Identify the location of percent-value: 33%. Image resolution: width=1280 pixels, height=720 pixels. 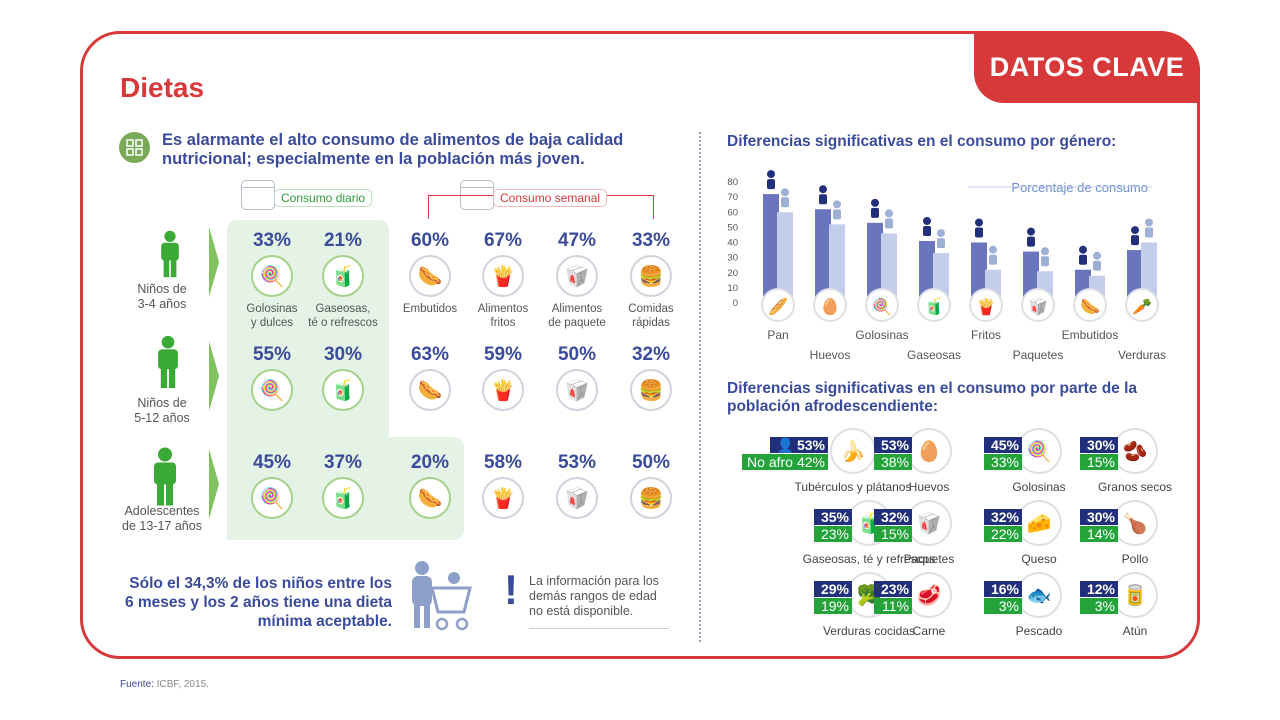
(272, 240).